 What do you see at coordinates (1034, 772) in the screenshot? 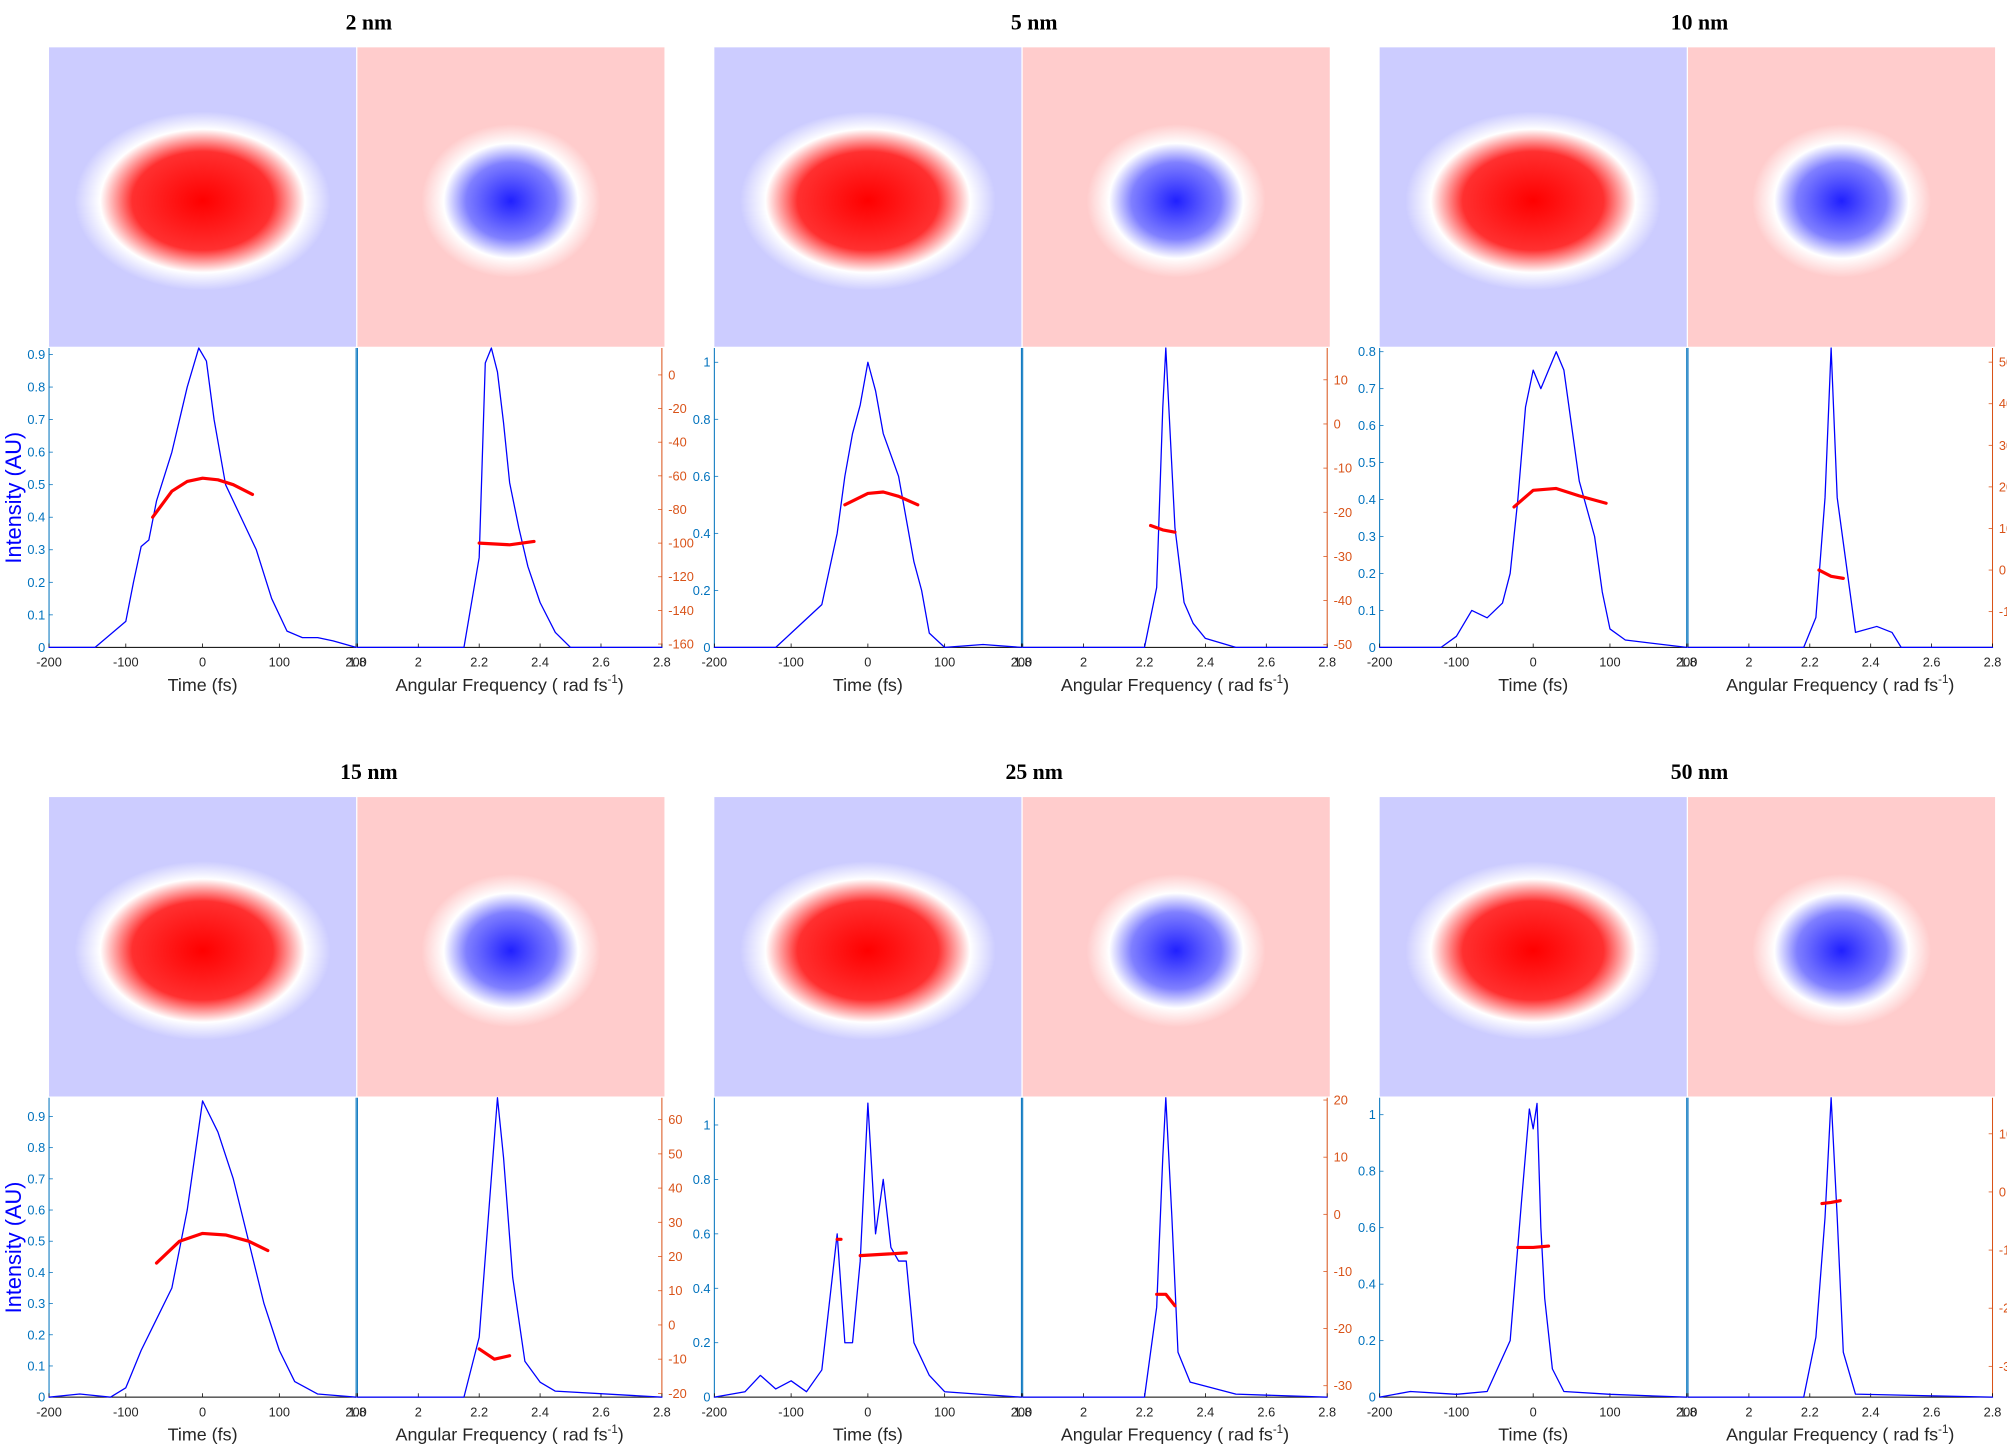
I see `panel-title: 25 nm` at bounding box center [1034, 772].